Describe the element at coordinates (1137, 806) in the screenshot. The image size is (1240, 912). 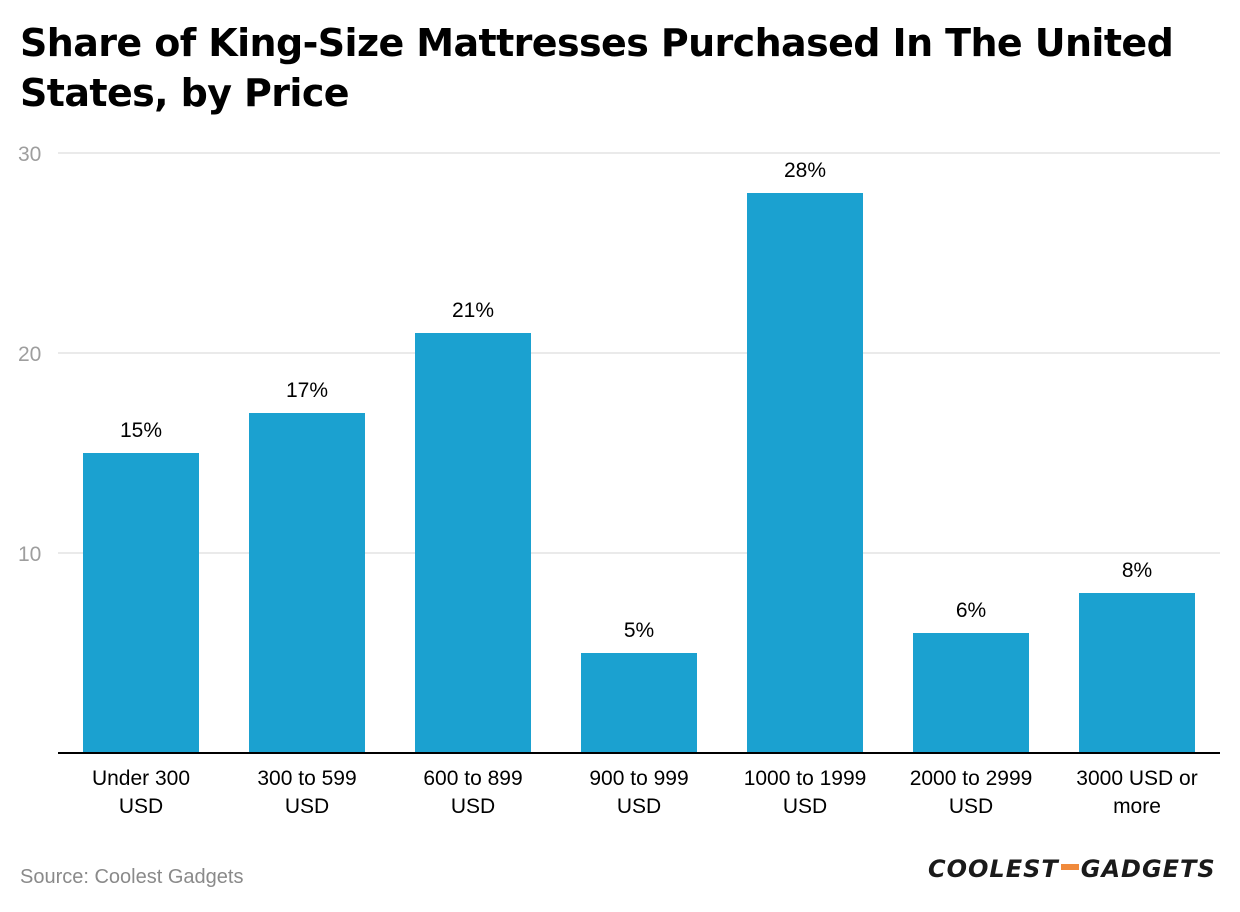
I see `x-tick-label: more` at that location.